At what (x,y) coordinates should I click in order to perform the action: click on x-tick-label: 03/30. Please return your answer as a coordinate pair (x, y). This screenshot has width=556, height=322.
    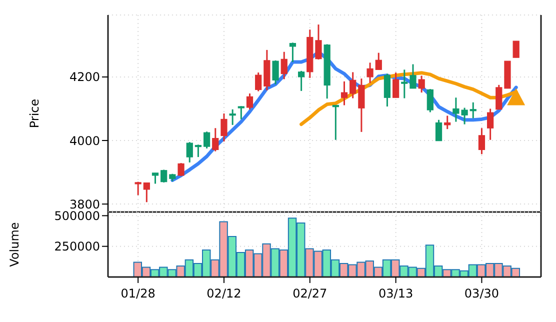
    Looking at the image, I should click on (482, 293).